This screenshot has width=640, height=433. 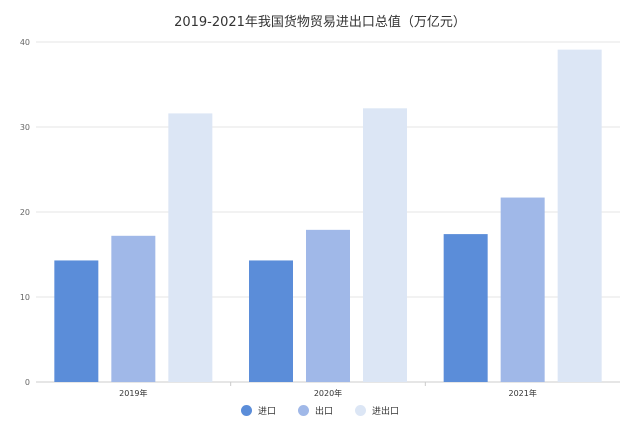 I want to click on legend: 进口 出口 进出口, so click(x=320, y=410).